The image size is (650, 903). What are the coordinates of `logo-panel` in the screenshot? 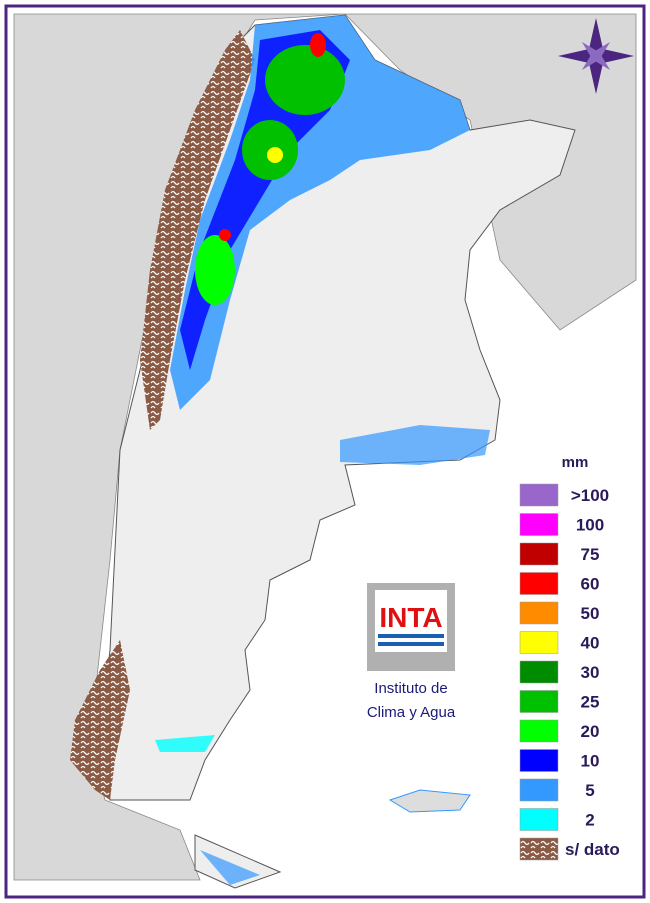 It's located at (411, 621).